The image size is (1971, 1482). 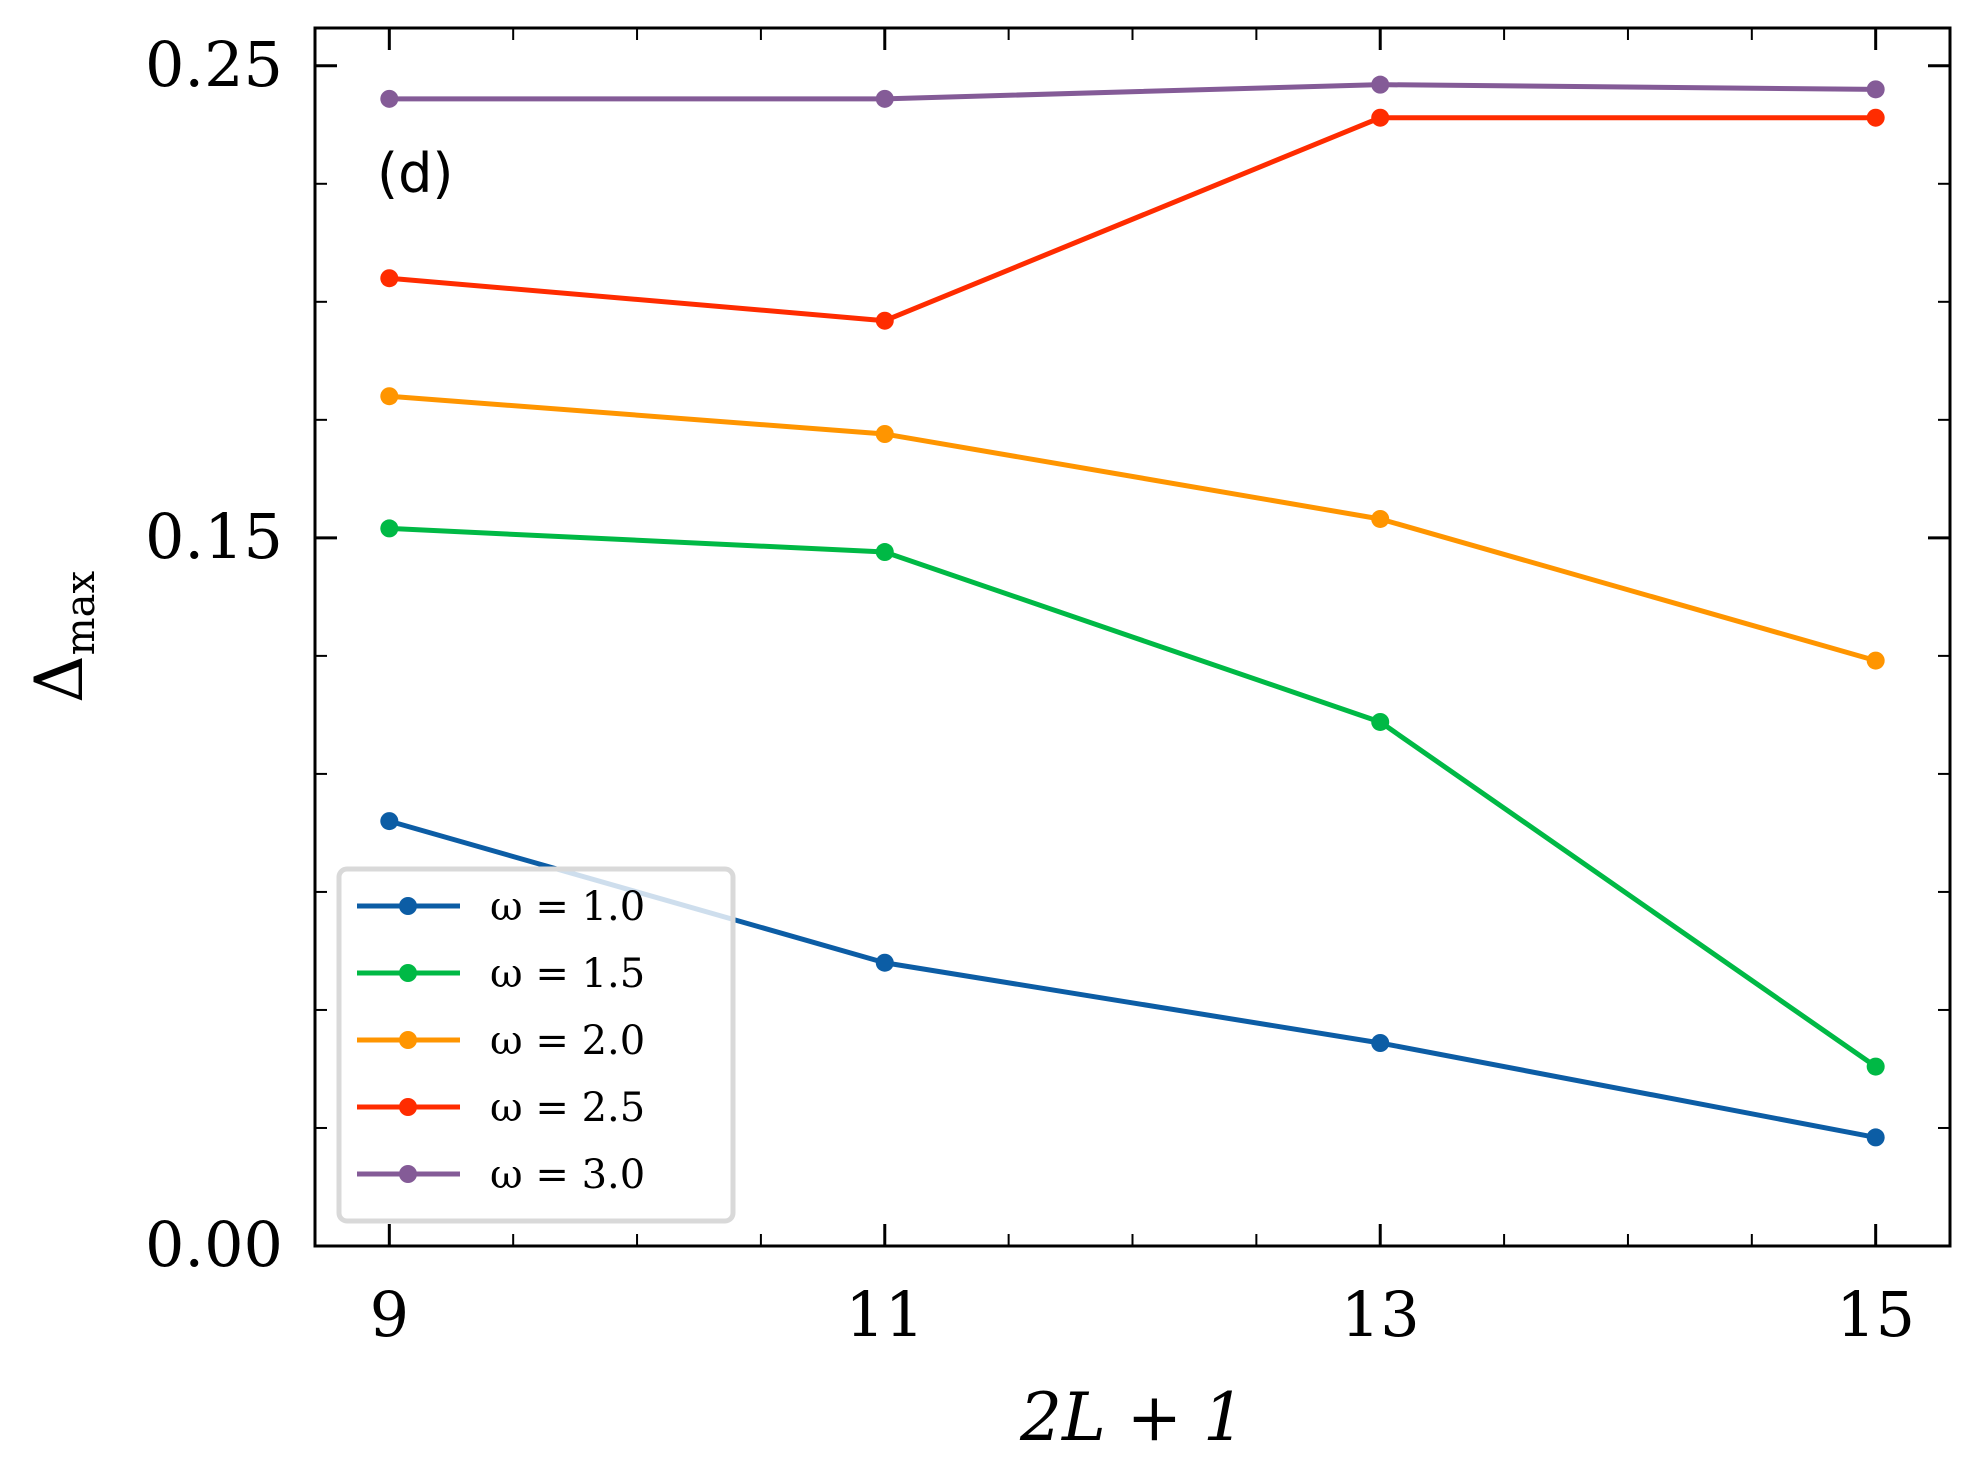 What do you see at coordinates (884, 1314) in the screenshot?
I see `x-tick-label: 11` at bounding box center [884, 1314].